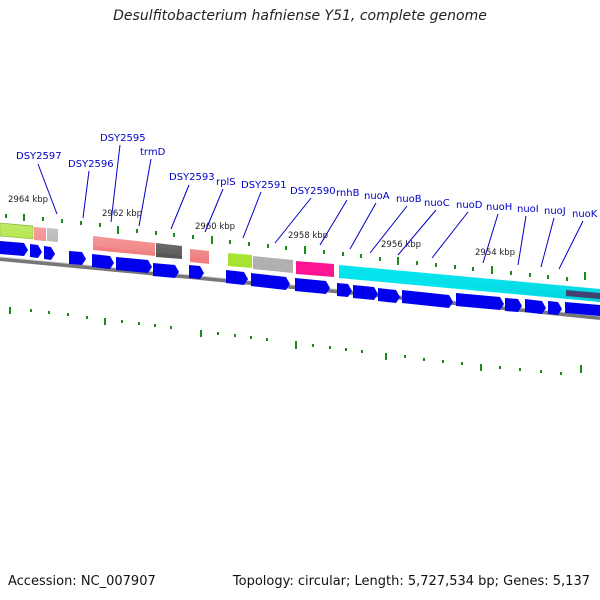  Describe the element at coordinates (313, 191) in the screenshot. I see `gene-label-dsy2590: DSY2590` at that location.